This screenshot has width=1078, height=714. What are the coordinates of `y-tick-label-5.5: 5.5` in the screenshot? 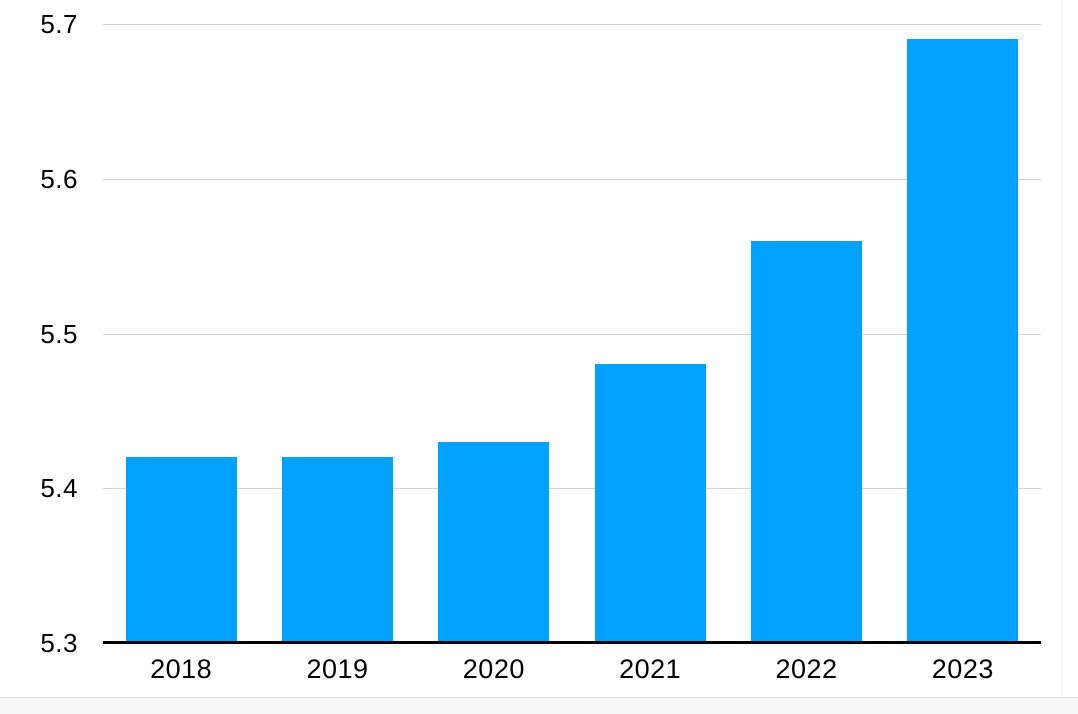 It's located at (59, 333).